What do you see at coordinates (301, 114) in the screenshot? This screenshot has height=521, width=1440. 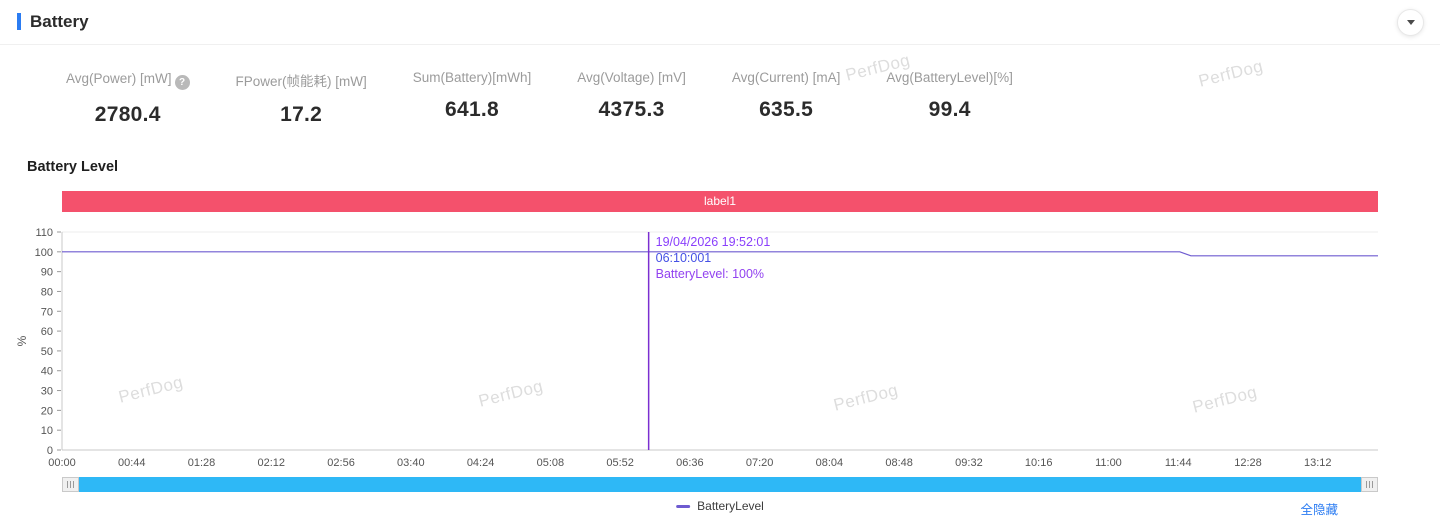 I see `stat-value: 17.2` at bounding box center [301, 114].